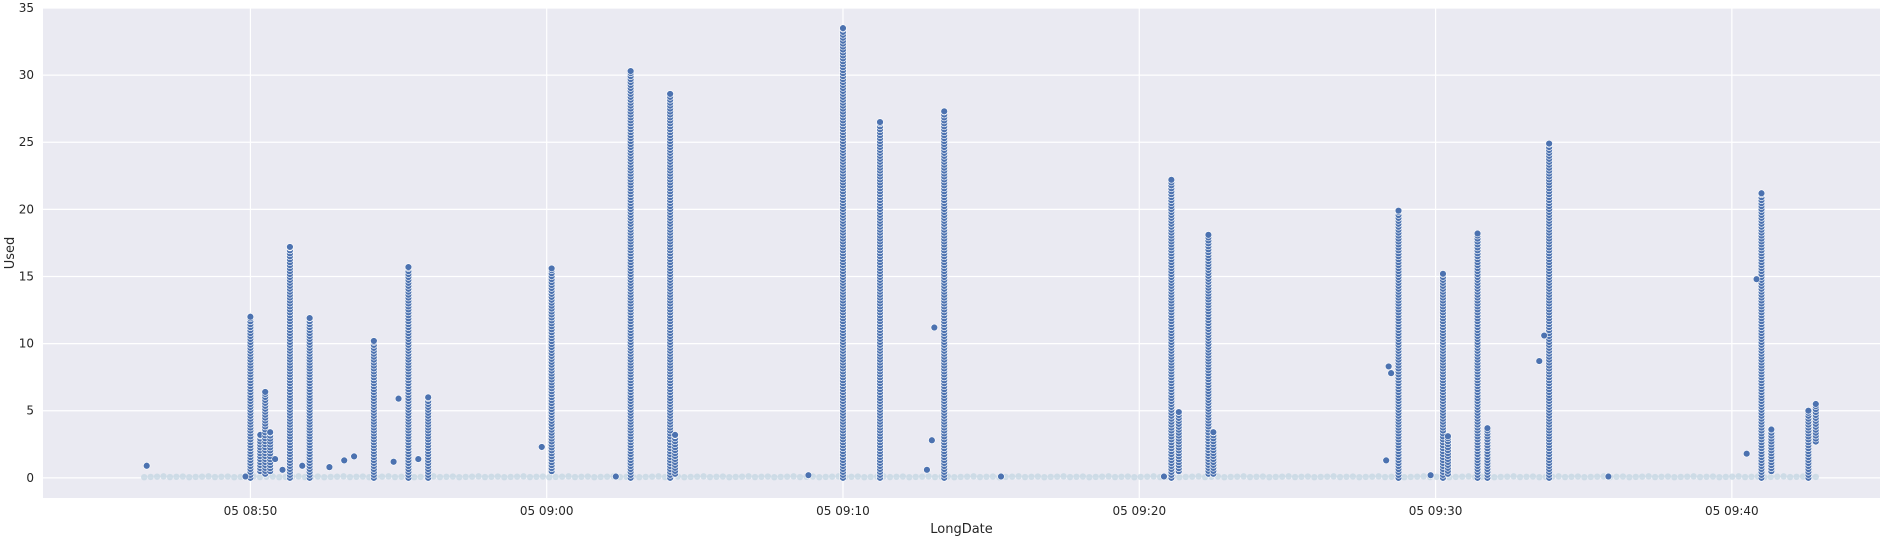 This screenshot has width=1891, height=539. Describe the element at coordinates (26, 8) in the screenshot. I see `y-tick-label: 35` at that location.